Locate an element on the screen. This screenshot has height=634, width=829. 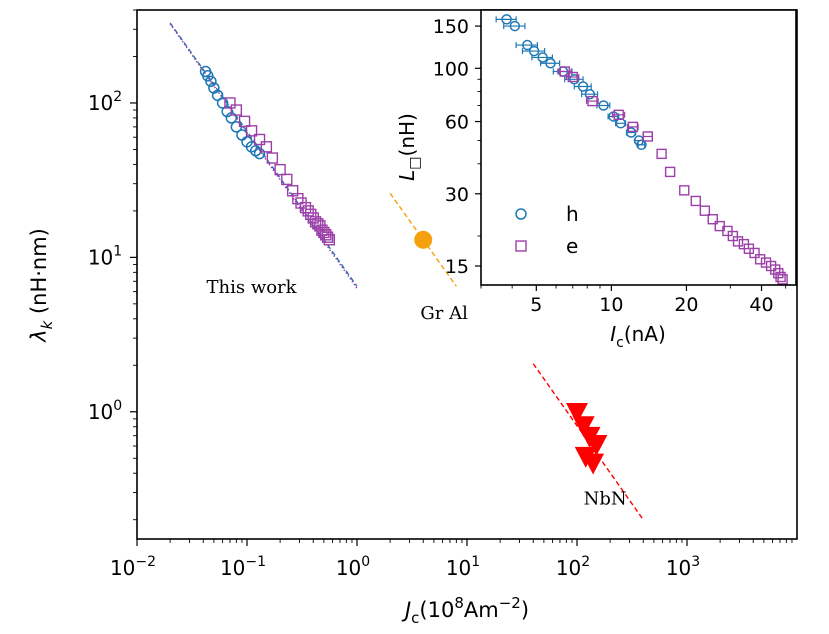
tick-exponent: −1 is located at coordinates (255, 562).